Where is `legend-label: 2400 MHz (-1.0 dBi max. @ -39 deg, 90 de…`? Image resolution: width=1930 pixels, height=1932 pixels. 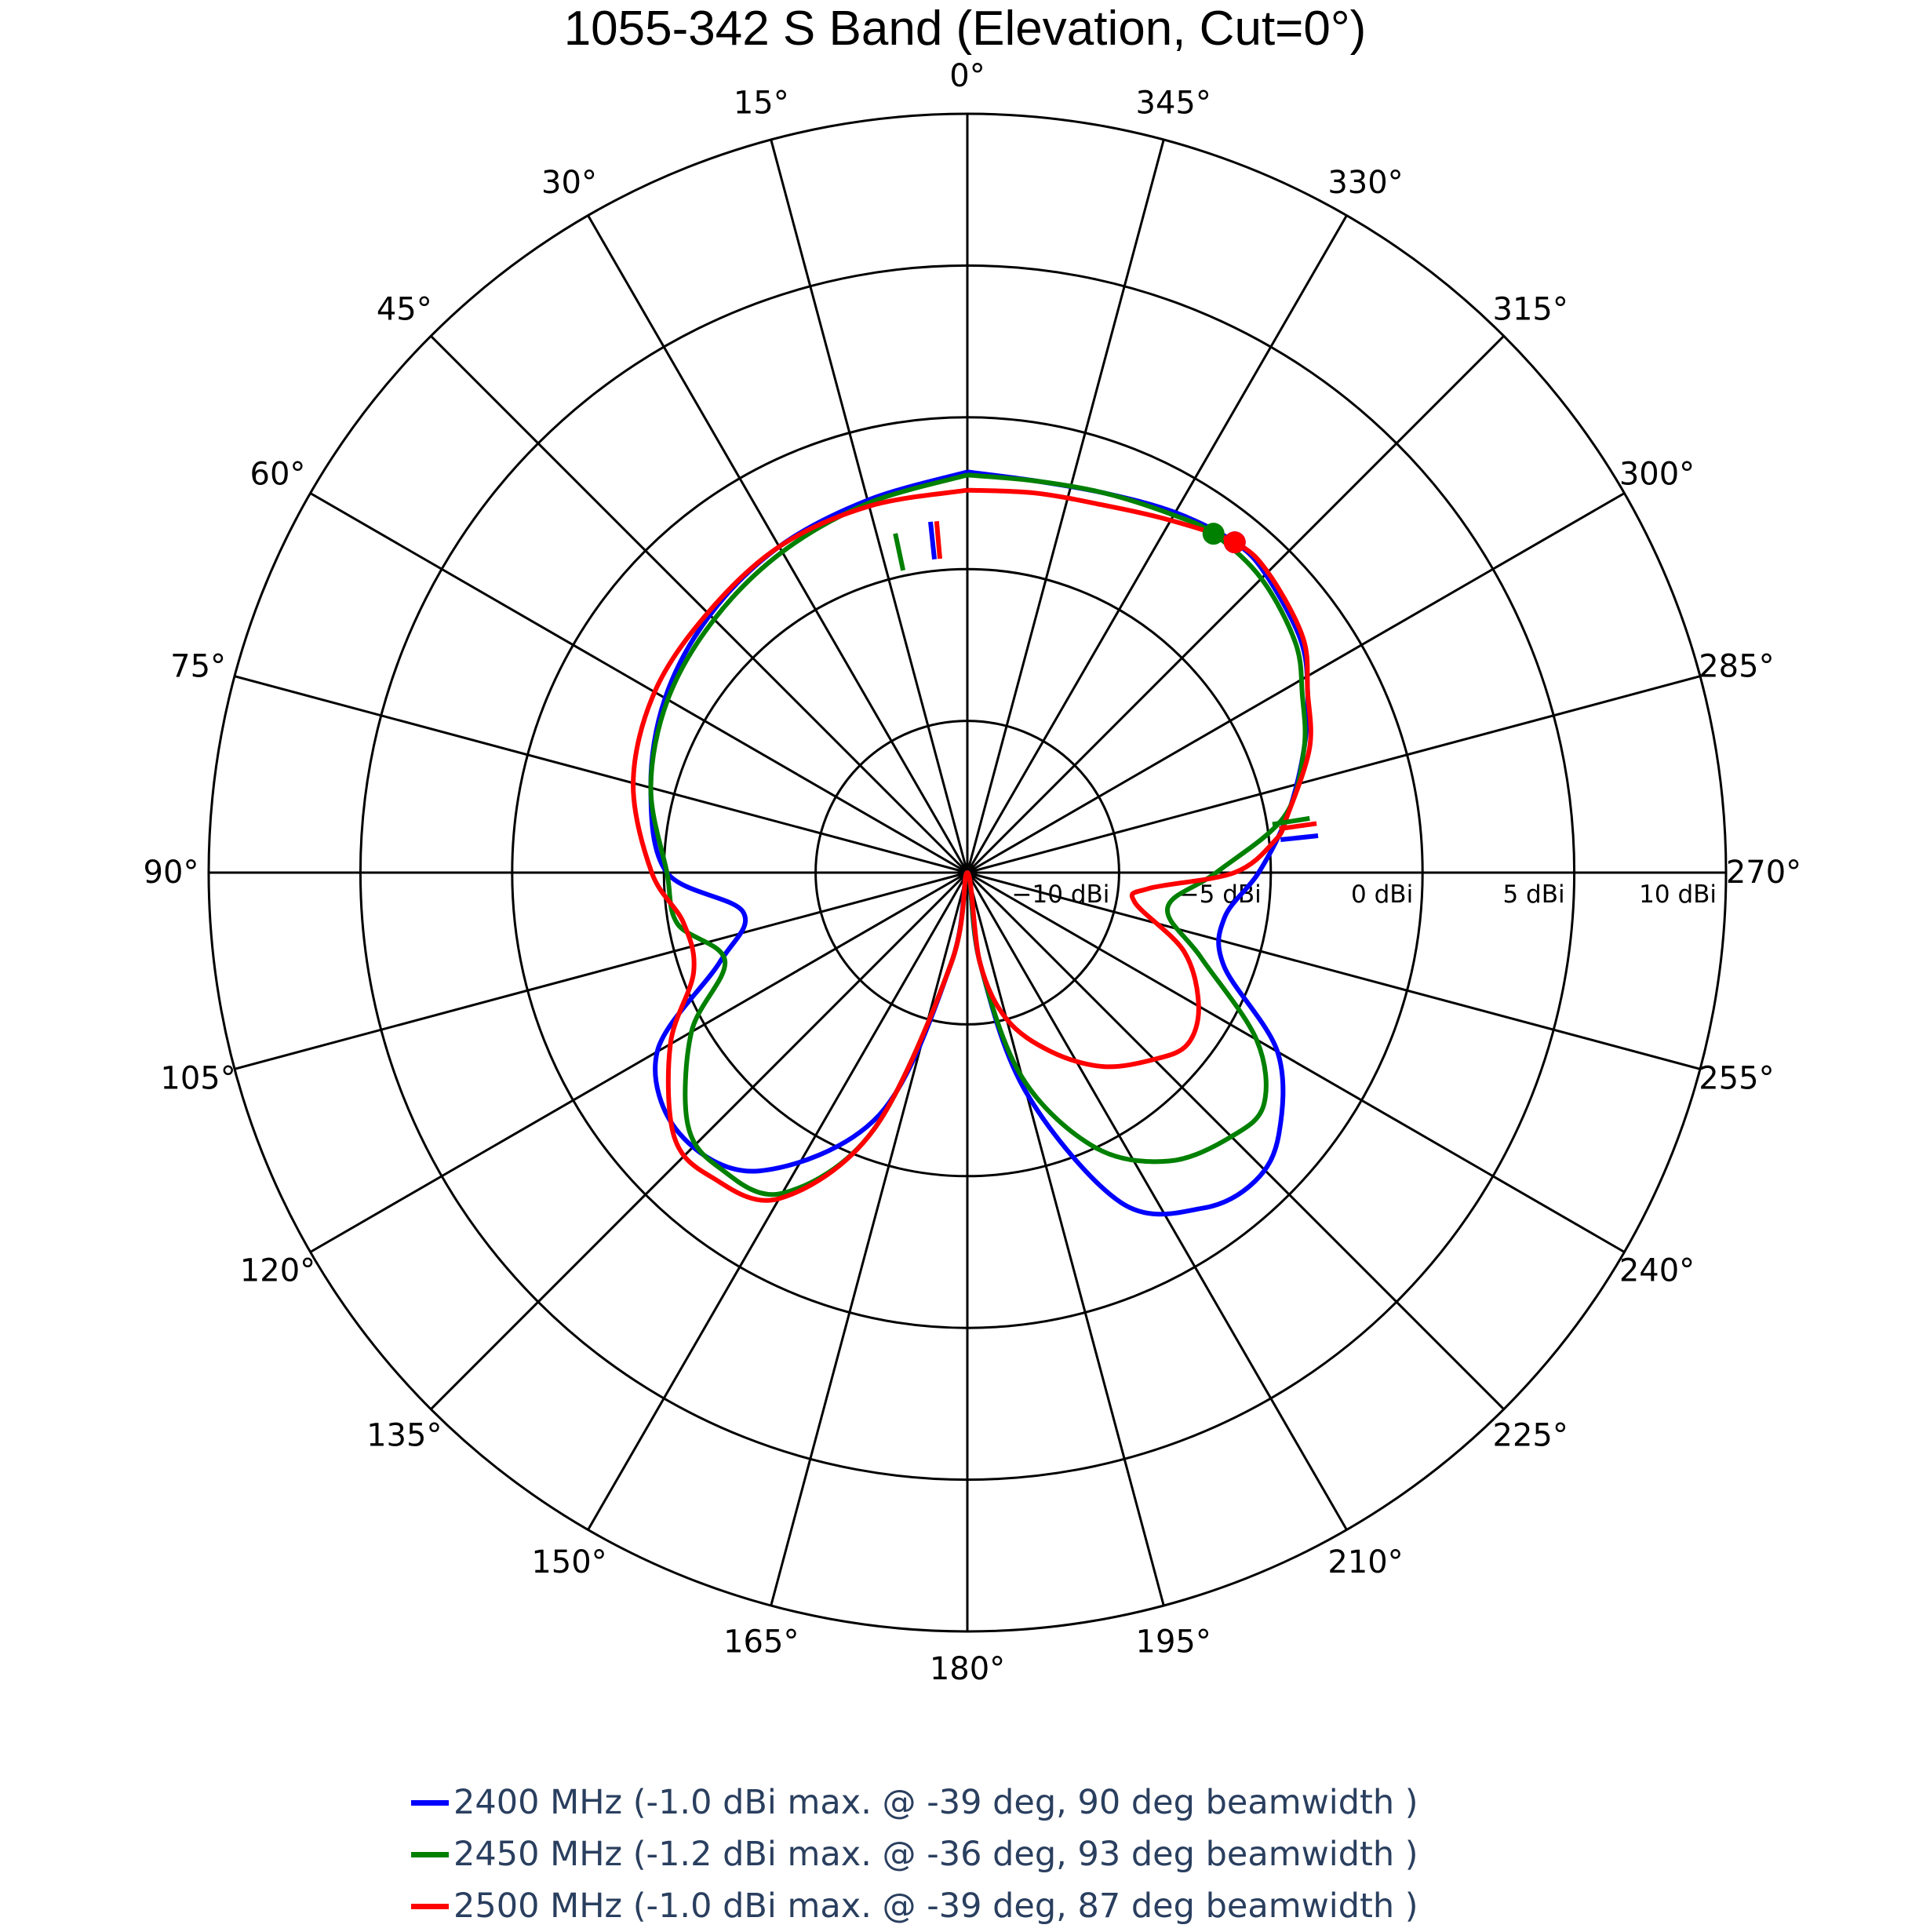 legend-label: 2400 MHz (-1.0 dBi max. @ -39 deg, 90 de… is located at coordinates (936, 1803).